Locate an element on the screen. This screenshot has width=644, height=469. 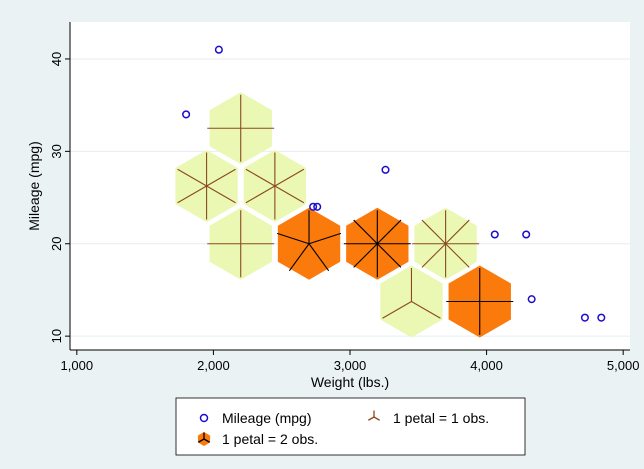
x-tick-label-1: 2,000 is located at coordinates (213, 365).